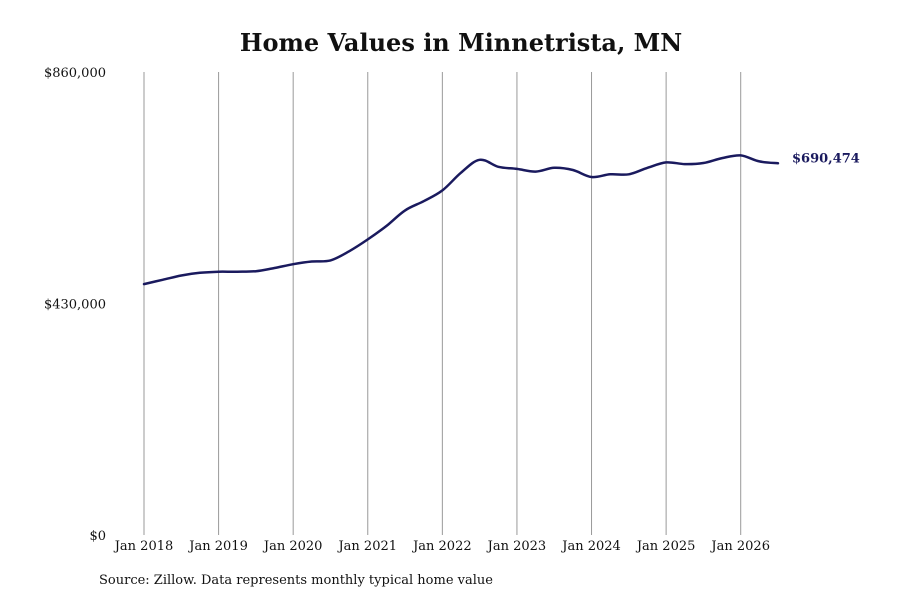  What do you see at coordinates (826, 158) in the screenshot?
I see `end-value-label: $690,474` at bounding box center [826, 158].